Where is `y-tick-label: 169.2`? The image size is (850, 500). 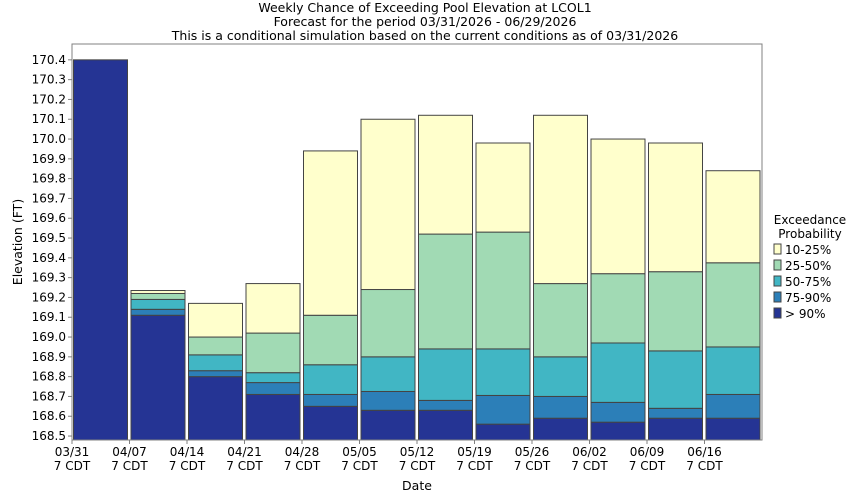
y-tick-label: 169.2 is located at coordinates (49, 297).